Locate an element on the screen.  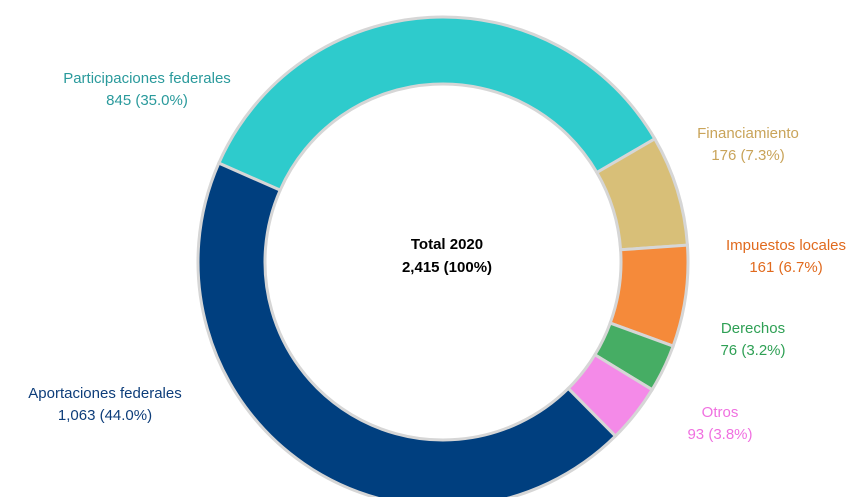
label-value-derechos: 76 (3.2%) is located at coordinates (752, 350).